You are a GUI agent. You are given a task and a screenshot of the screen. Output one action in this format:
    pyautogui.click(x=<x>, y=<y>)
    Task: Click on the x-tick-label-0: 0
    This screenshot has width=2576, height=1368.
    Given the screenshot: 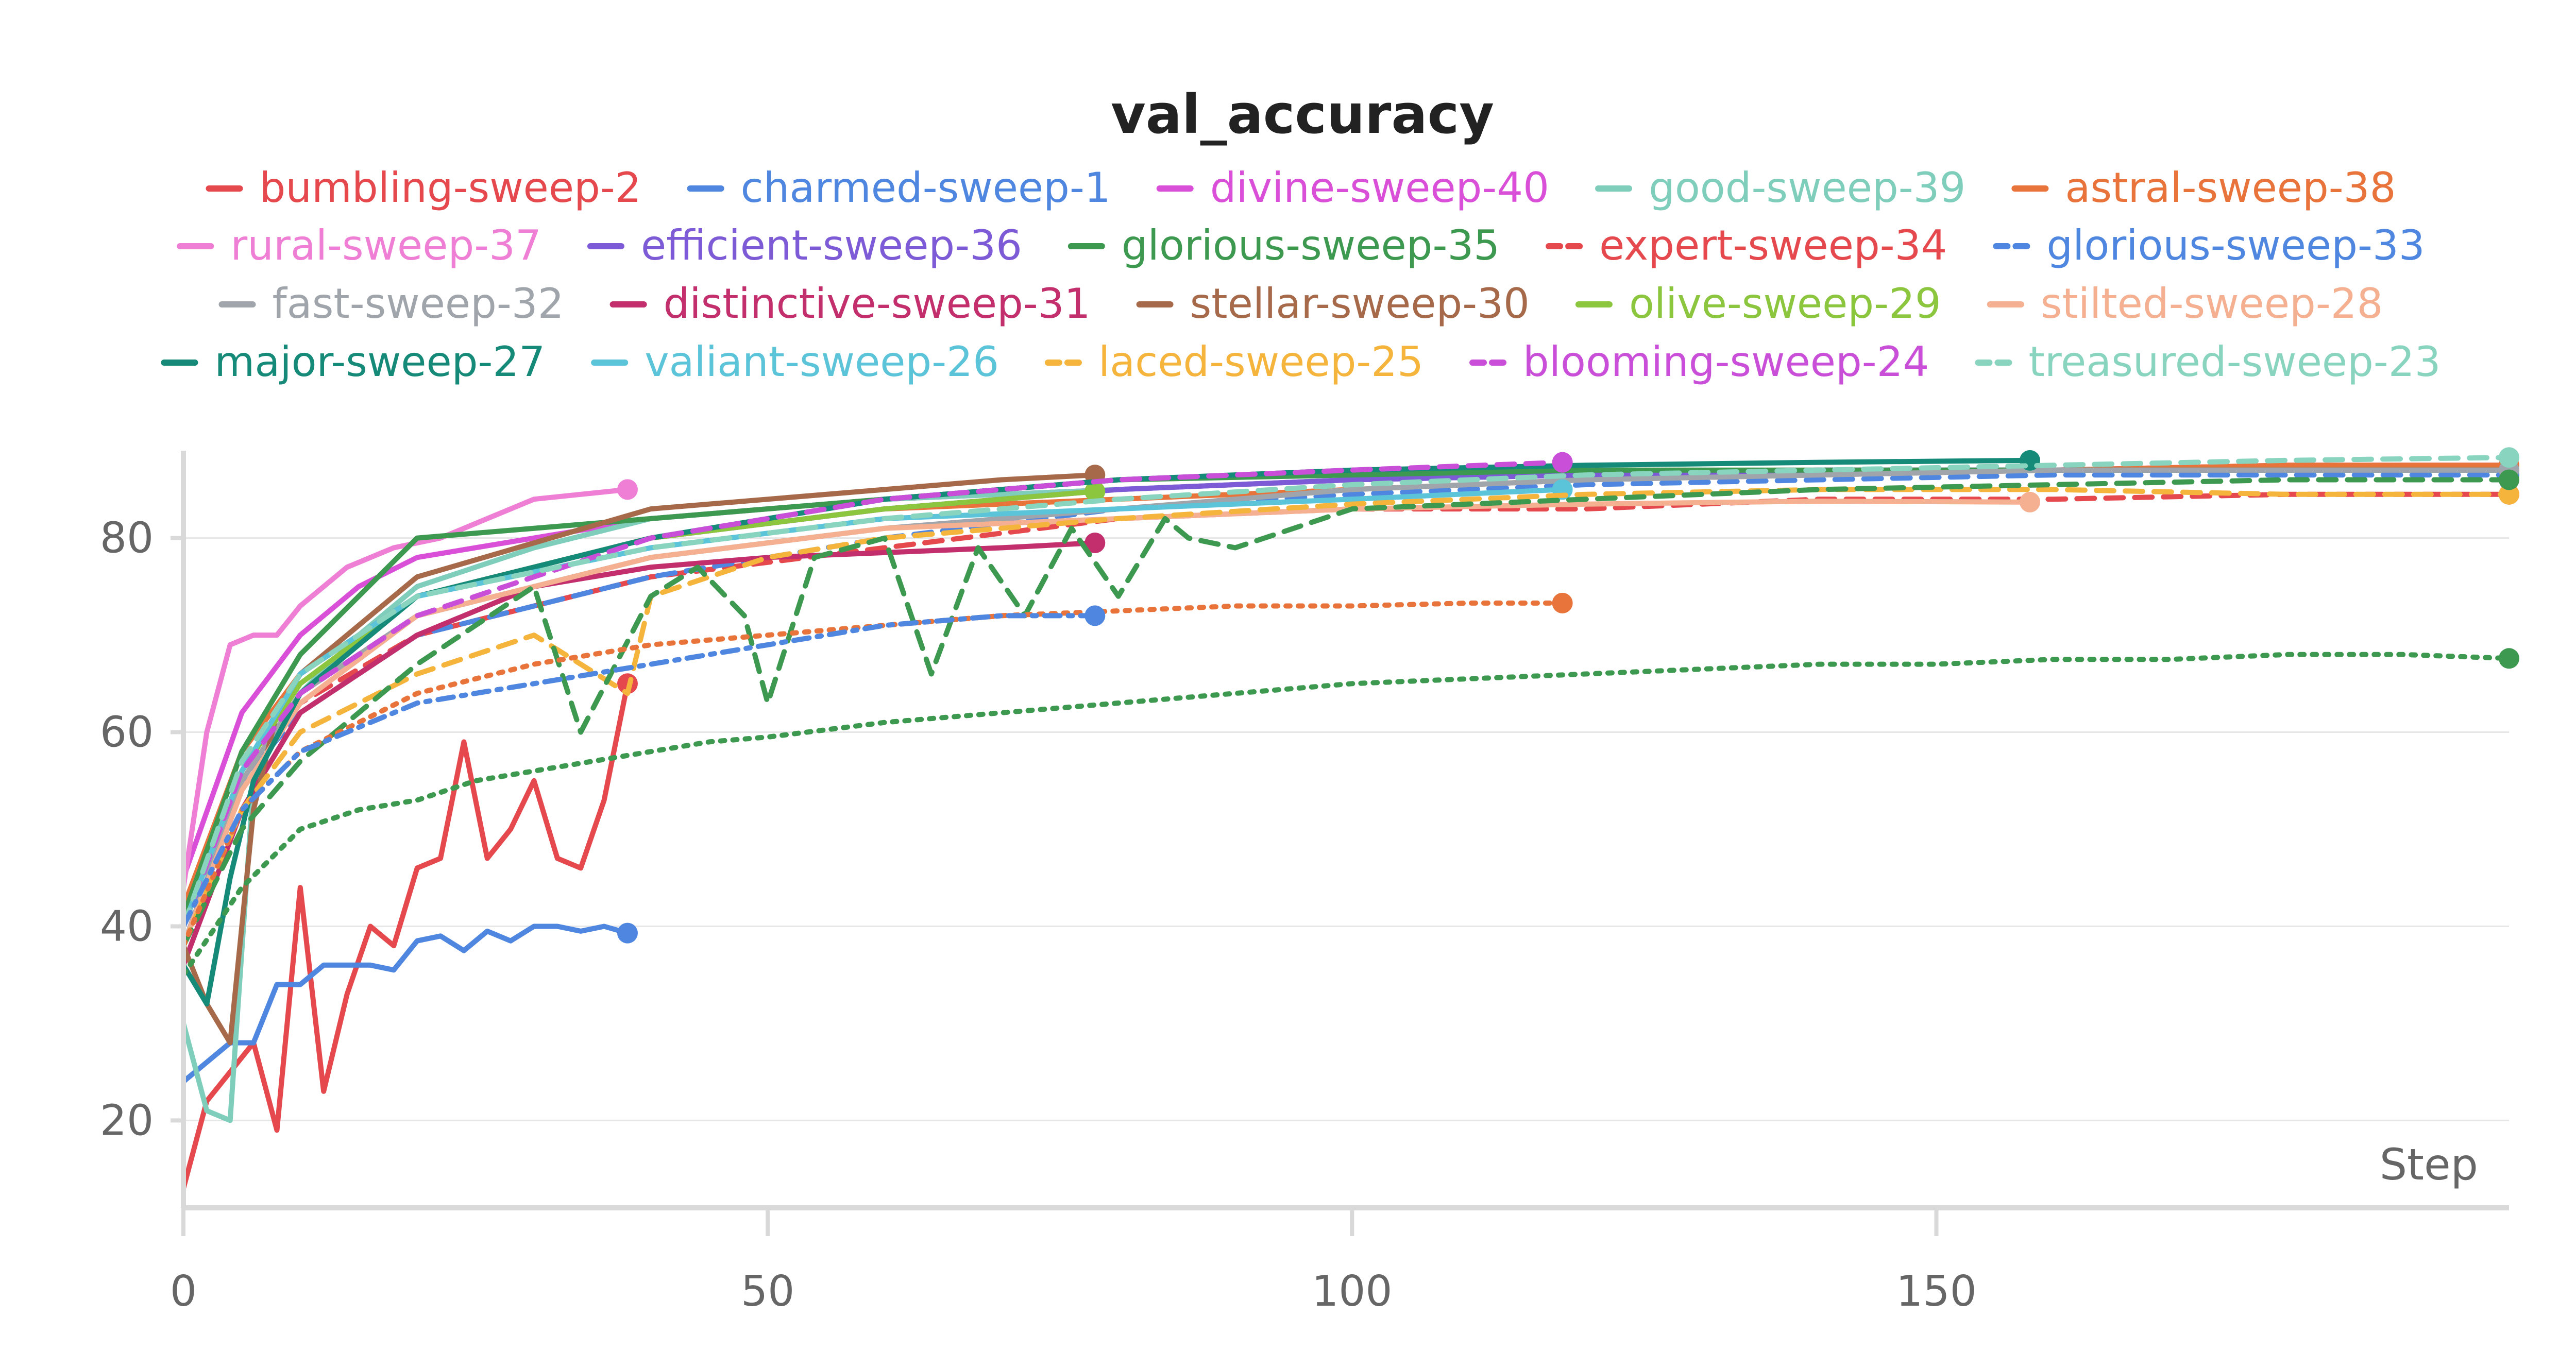 What is the action you would take?
    pyautogui.click(x=183, y=1291)
    